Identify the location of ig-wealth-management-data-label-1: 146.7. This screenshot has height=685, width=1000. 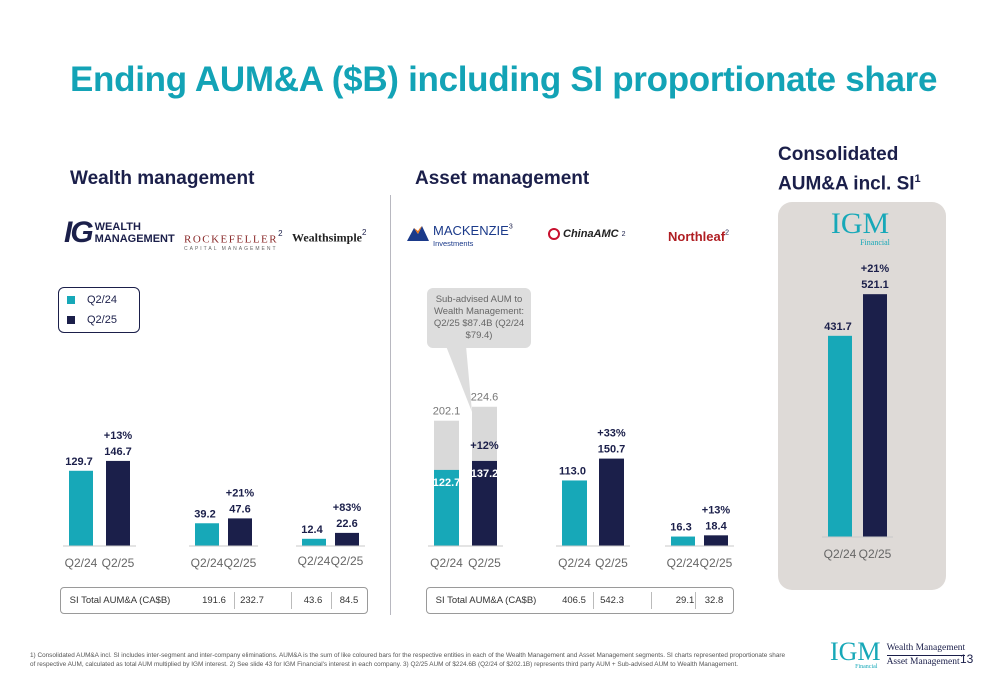
(118, 452).